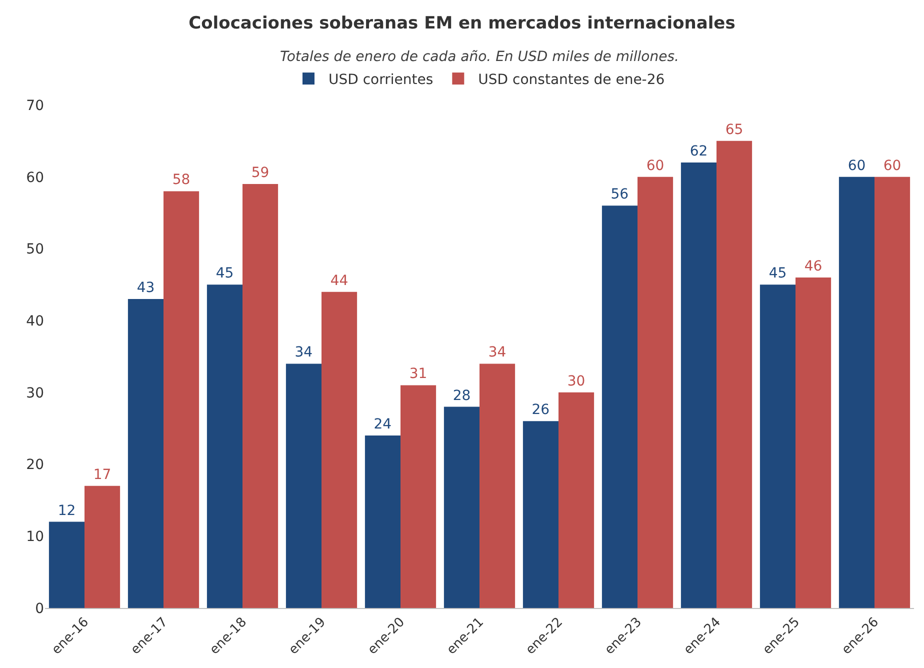 This screenshot has height=668, width=924. What do you see at coordinates (102, 474) in the screenshot?
I see `data-label: 17` at bounding box center [102, 474].